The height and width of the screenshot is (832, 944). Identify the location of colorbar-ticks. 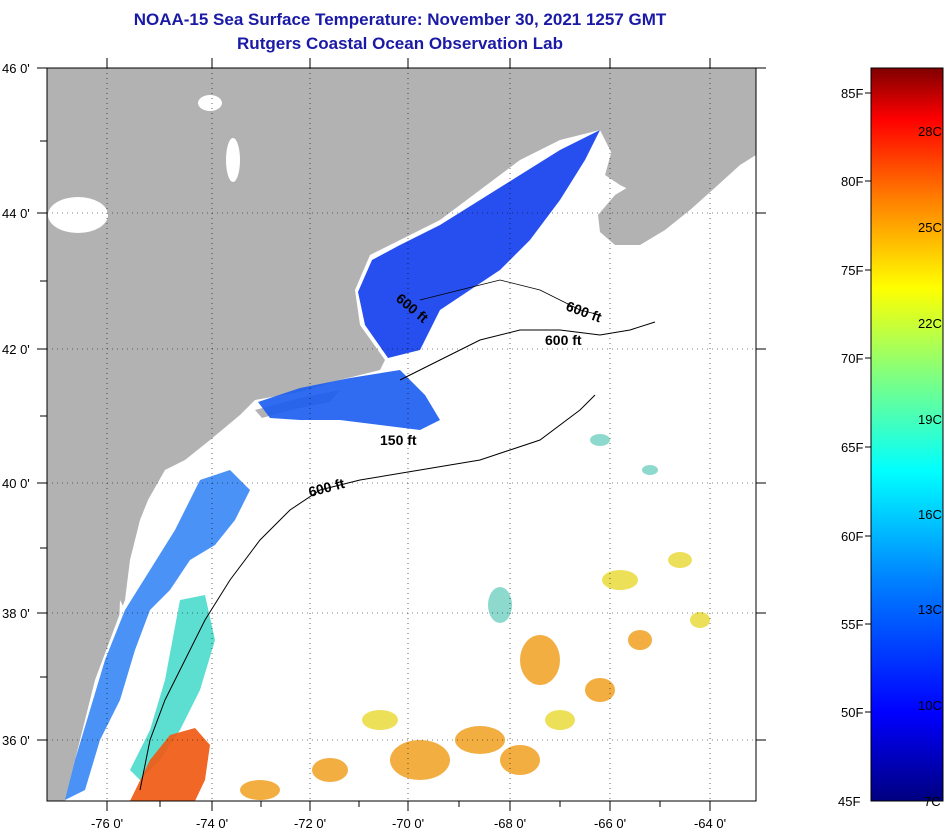
(868, 402).